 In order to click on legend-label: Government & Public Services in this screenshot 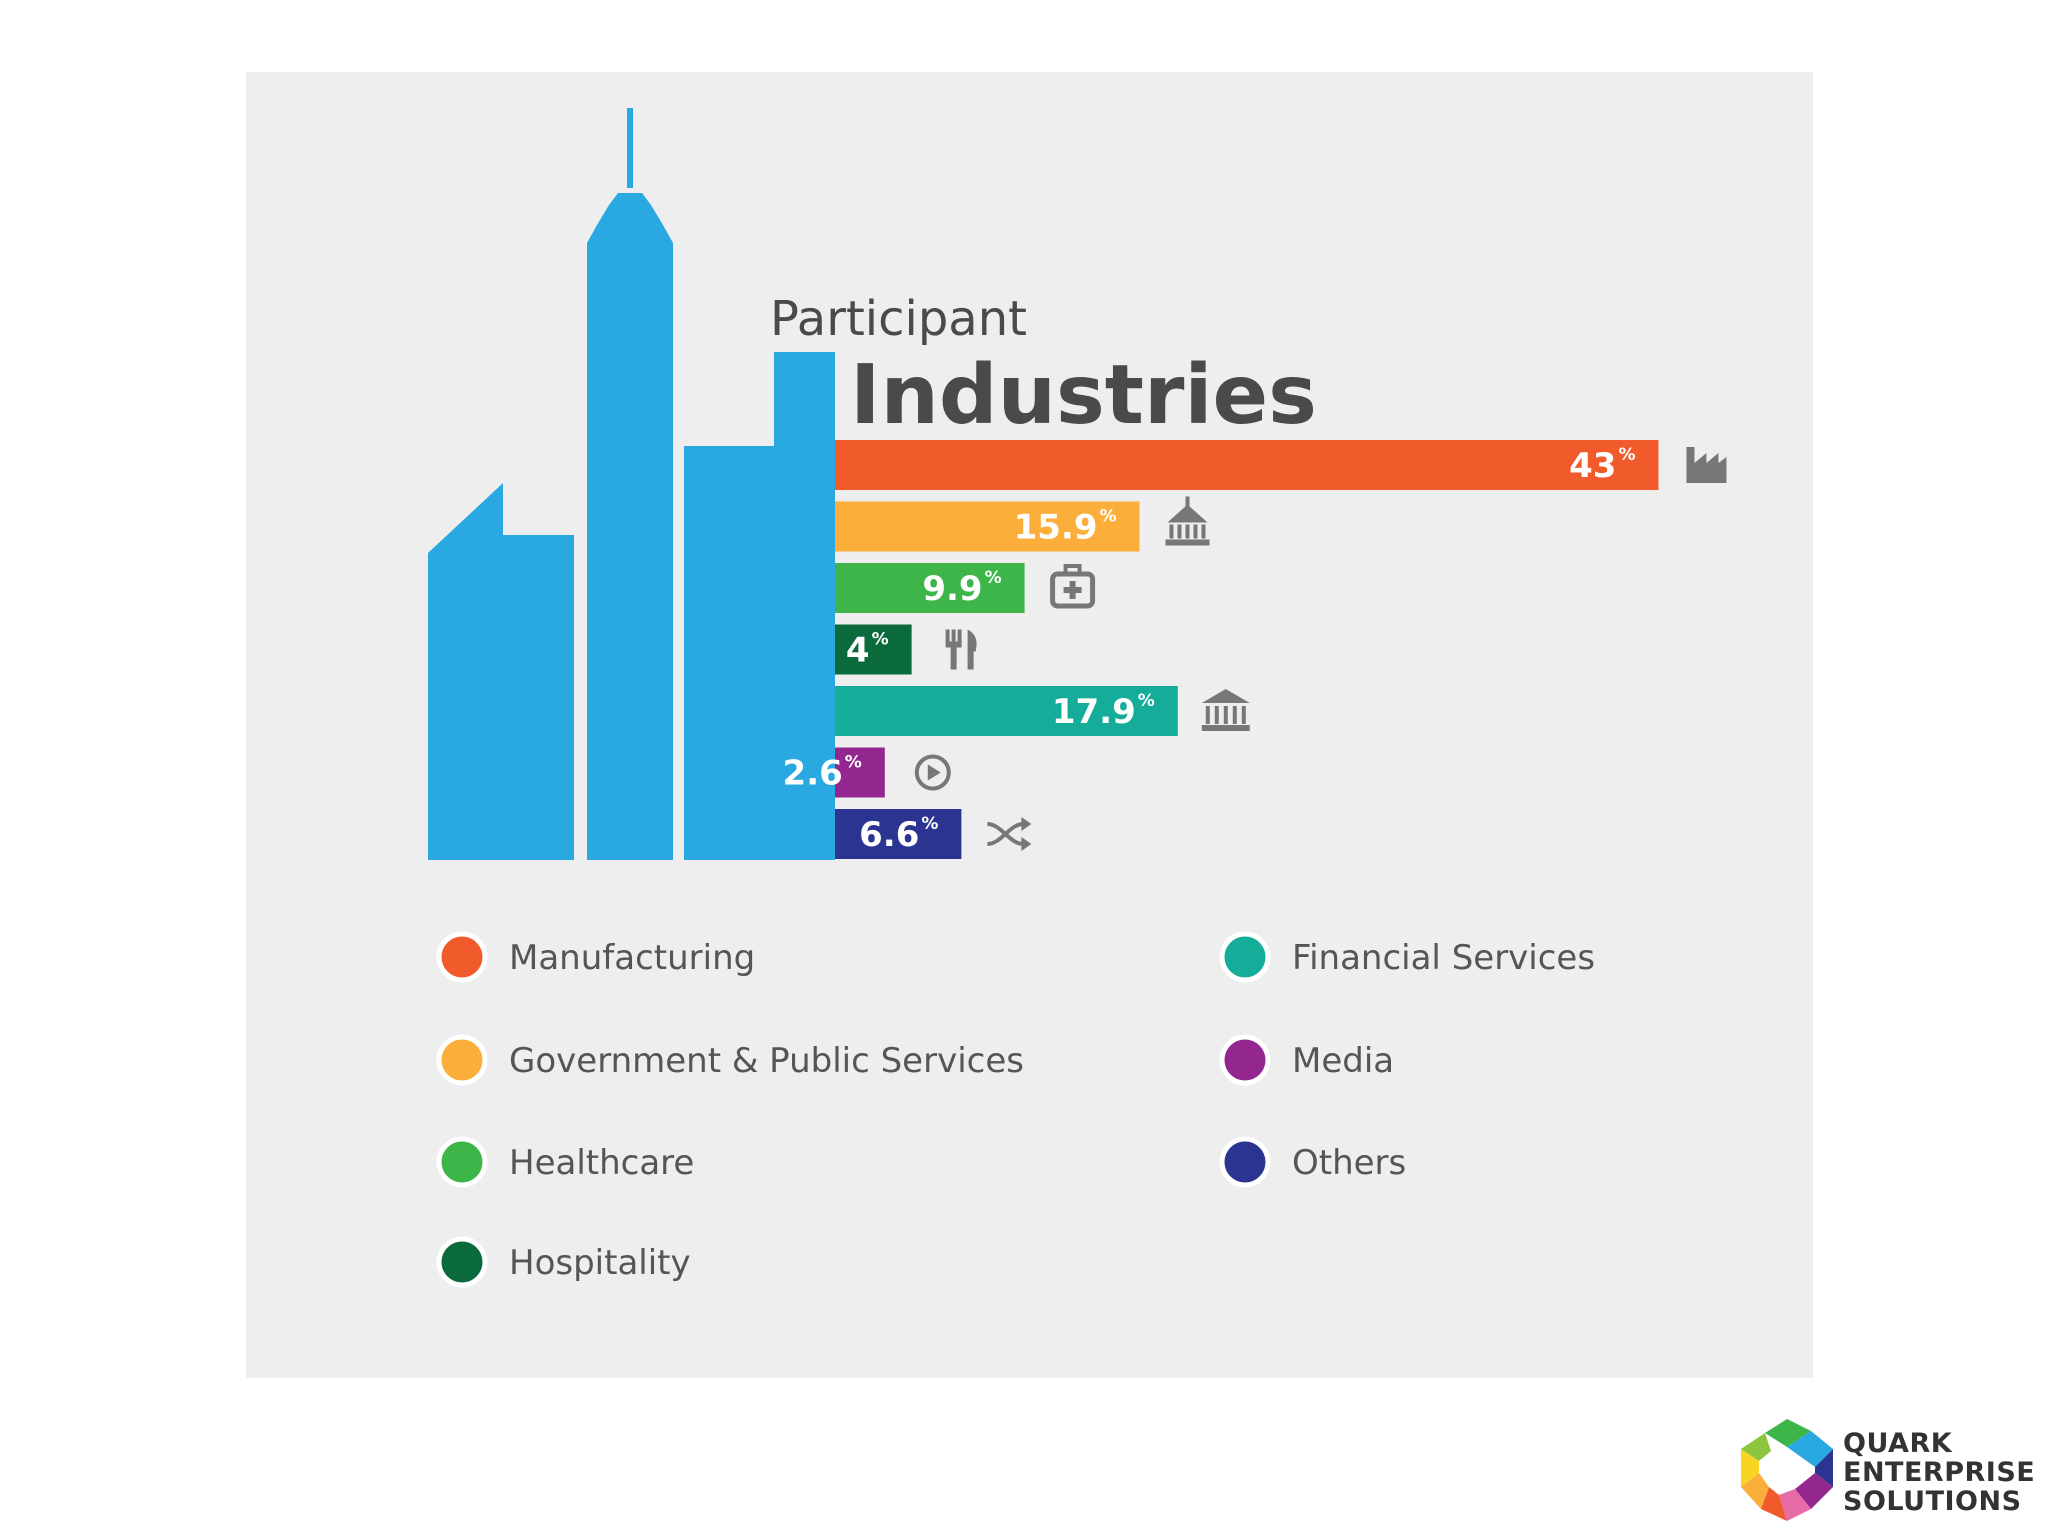, I will do `click(766, 1061)`.